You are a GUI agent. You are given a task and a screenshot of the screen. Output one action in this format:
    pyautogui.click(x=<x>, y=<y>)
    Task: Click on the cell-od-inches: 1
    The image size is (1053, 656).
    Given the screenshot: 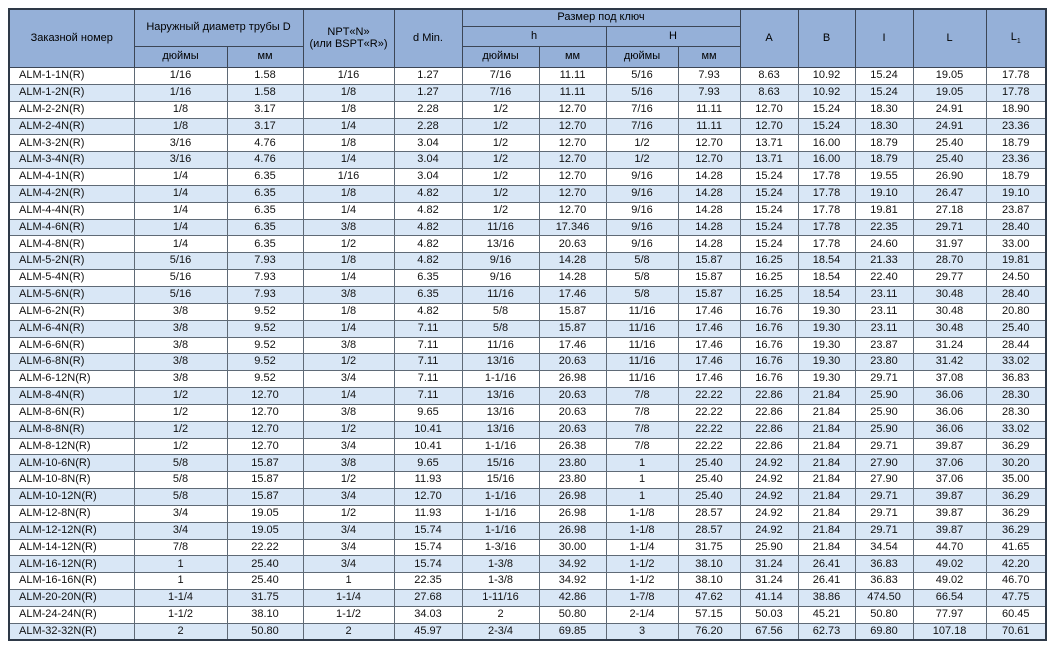 What is the action you would take?
    pyautogui.click(x=180, y=564)
    